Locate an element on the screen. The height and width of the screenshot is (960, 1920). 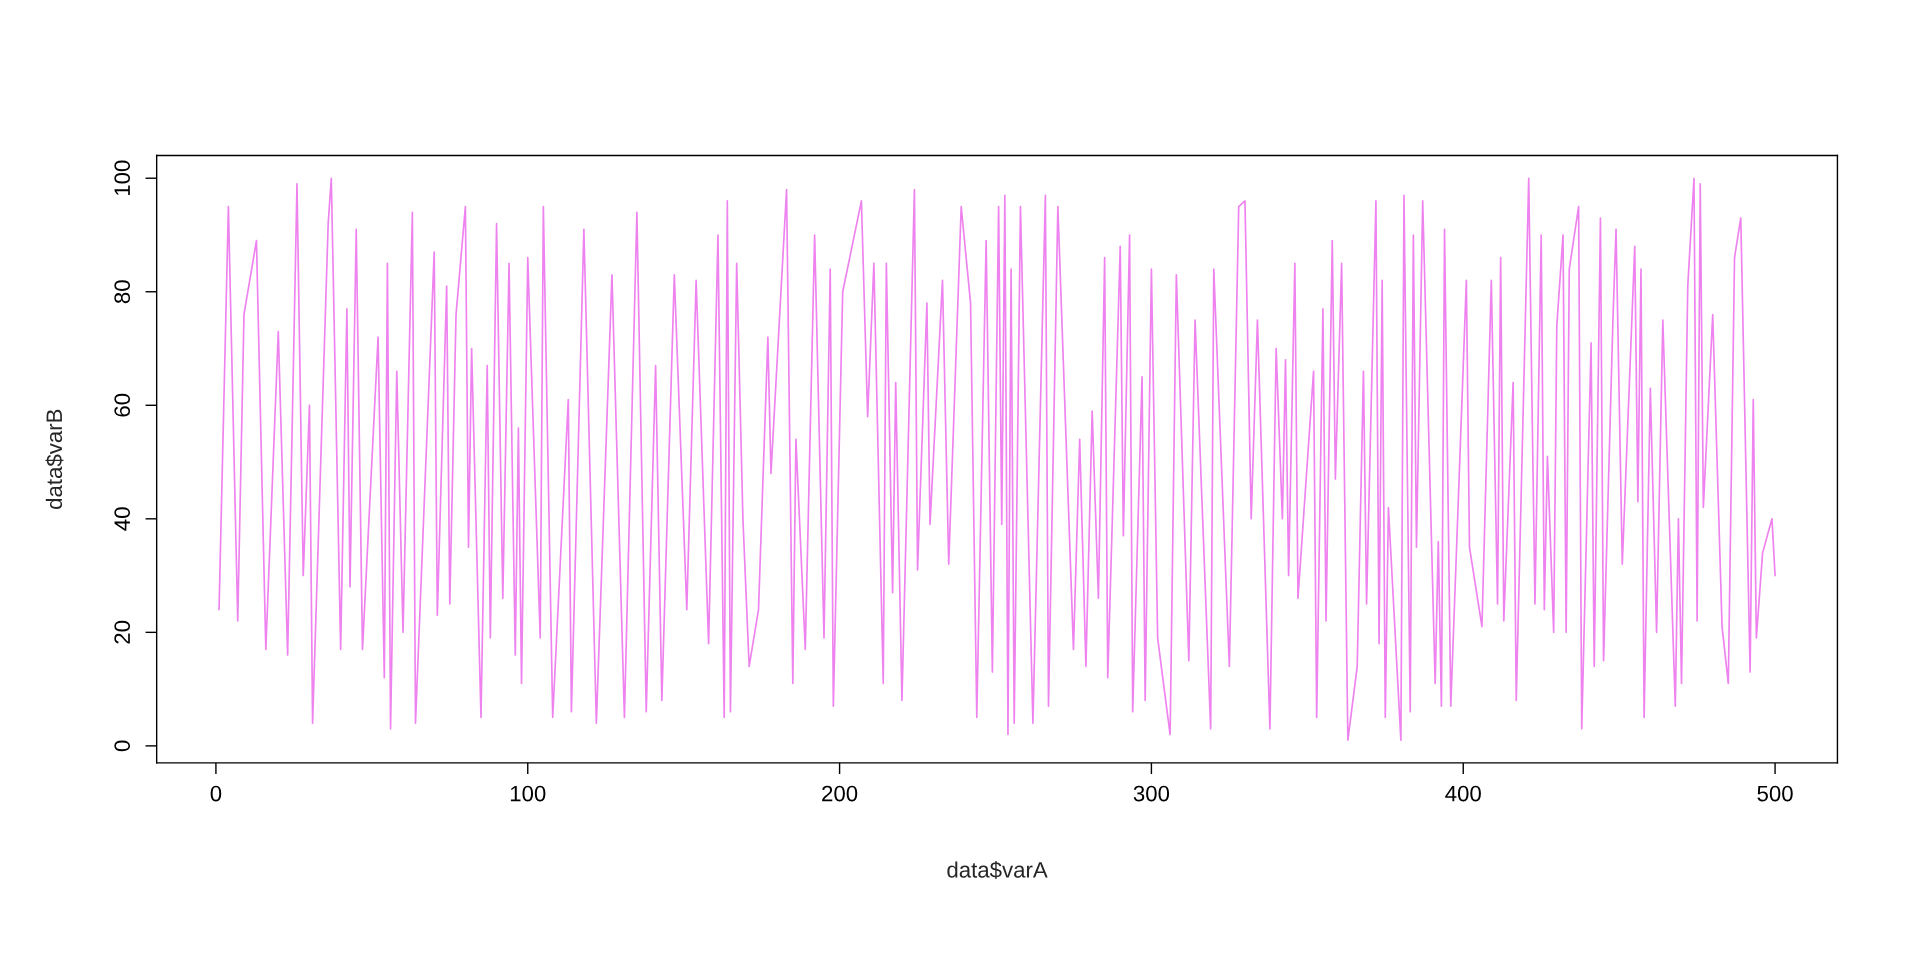
x-tick-label: 100 is located at coordinates (528, 793).